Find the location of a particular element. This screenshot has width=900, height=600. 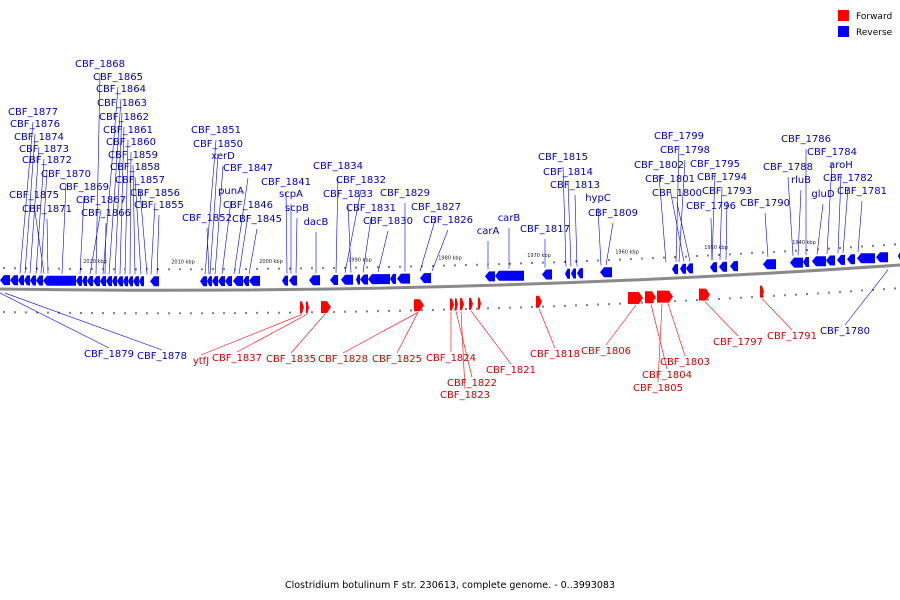

reverse-gene-label: xerD is located at coordinates (223, 156).